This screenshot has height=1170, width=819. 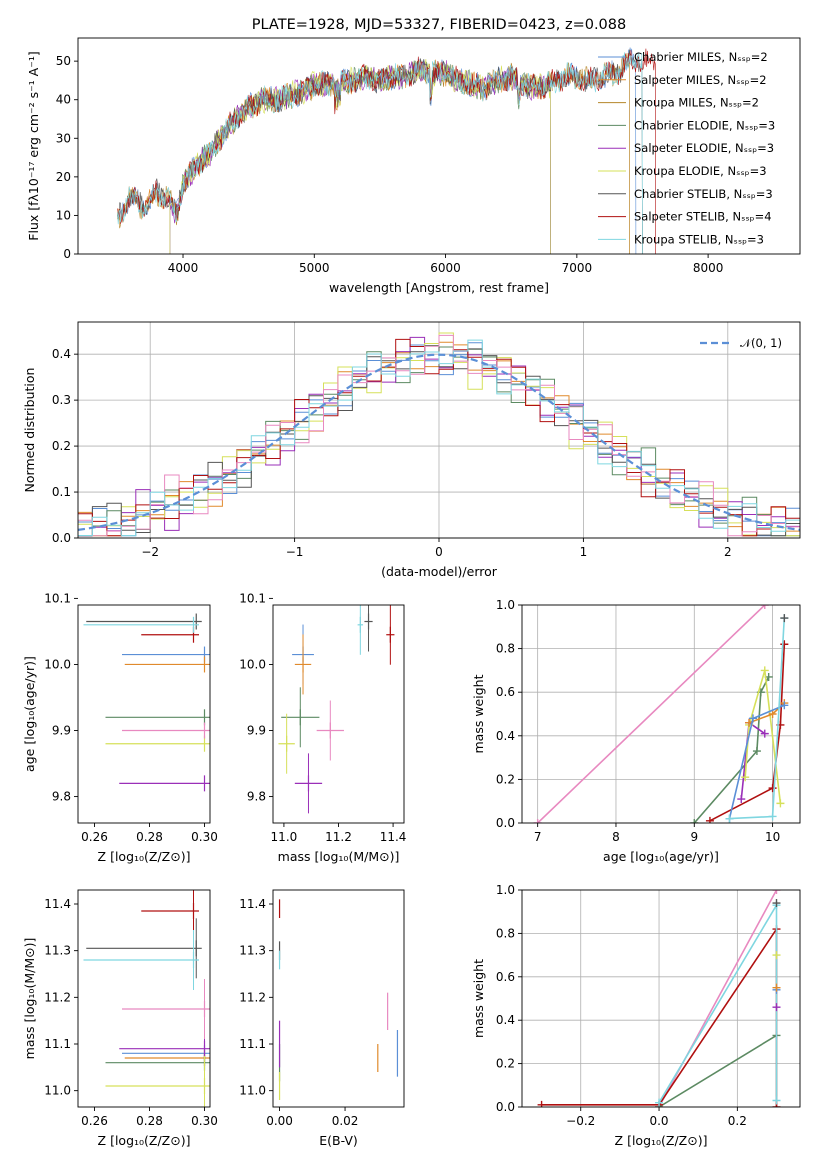 I want to click on y-tick-label: 9.8, so click(x=256, y=797).